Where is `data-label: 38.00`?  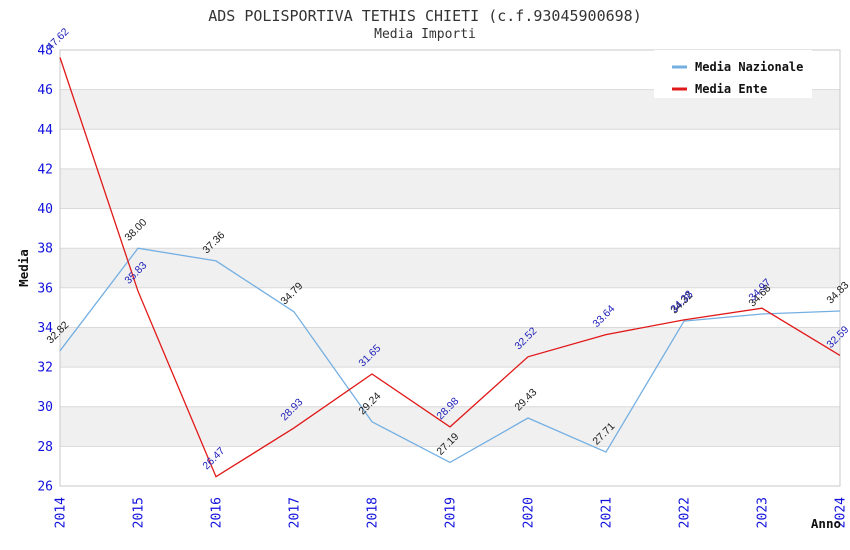
data-label: 38.00 is located at coordinates (135, 229).